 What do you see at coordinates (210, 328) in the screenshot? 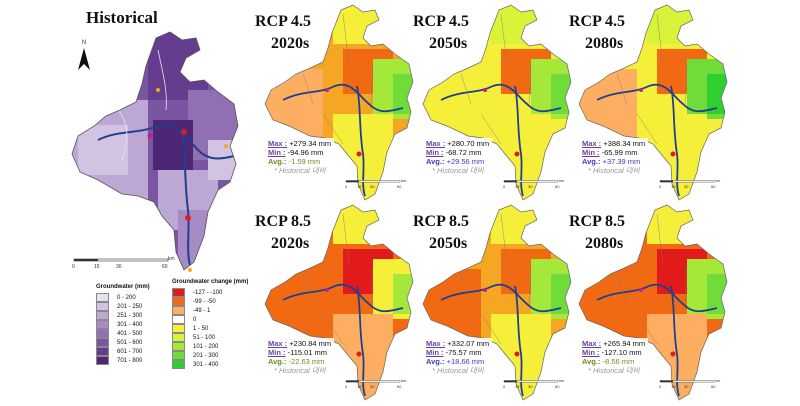
I see `change-legend-row: 1 - 50` at bounding box center [210, 328].